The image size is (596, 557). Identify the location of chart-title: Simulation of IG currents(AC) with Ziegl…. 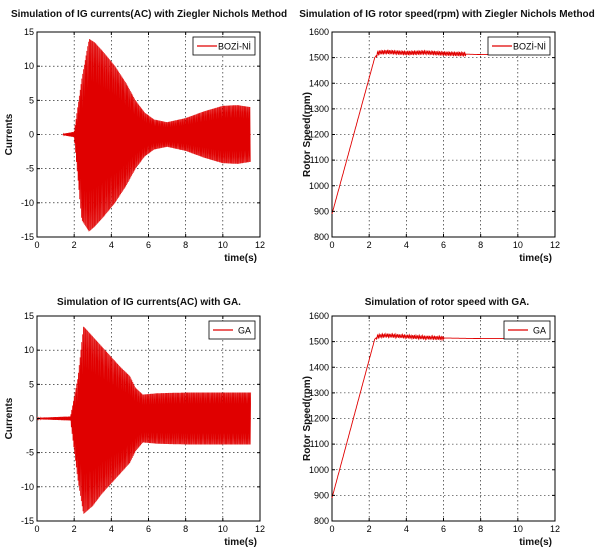
(149, 14).